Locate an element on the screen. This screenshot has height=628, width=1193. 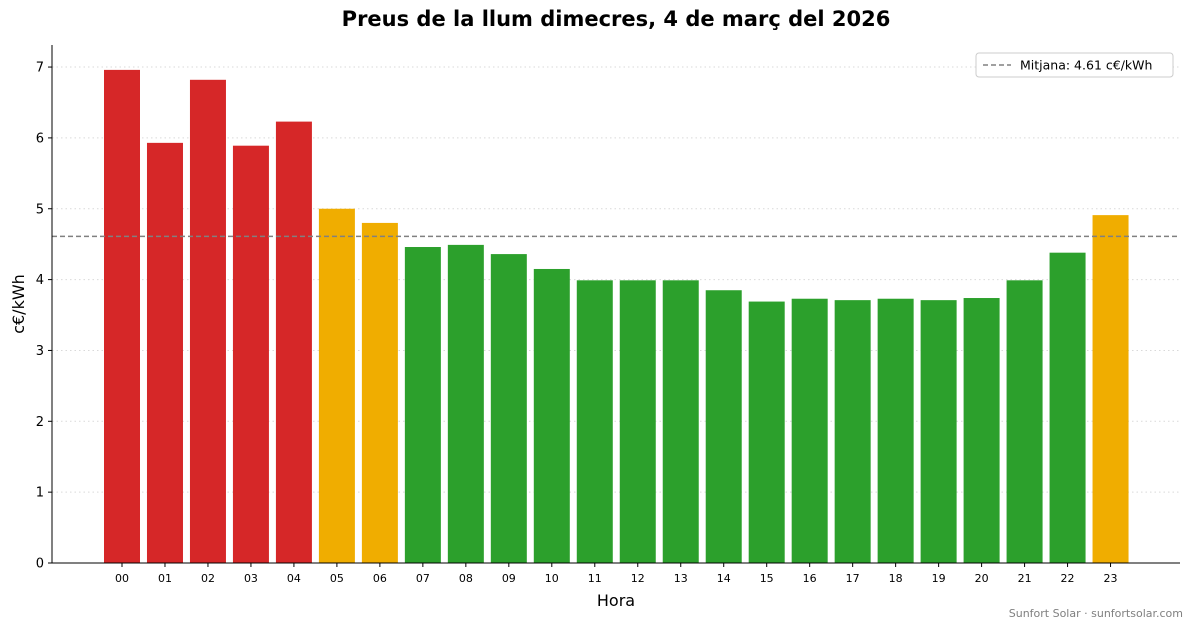
x-tick-label: 09 is located at coordinates (509, 578).